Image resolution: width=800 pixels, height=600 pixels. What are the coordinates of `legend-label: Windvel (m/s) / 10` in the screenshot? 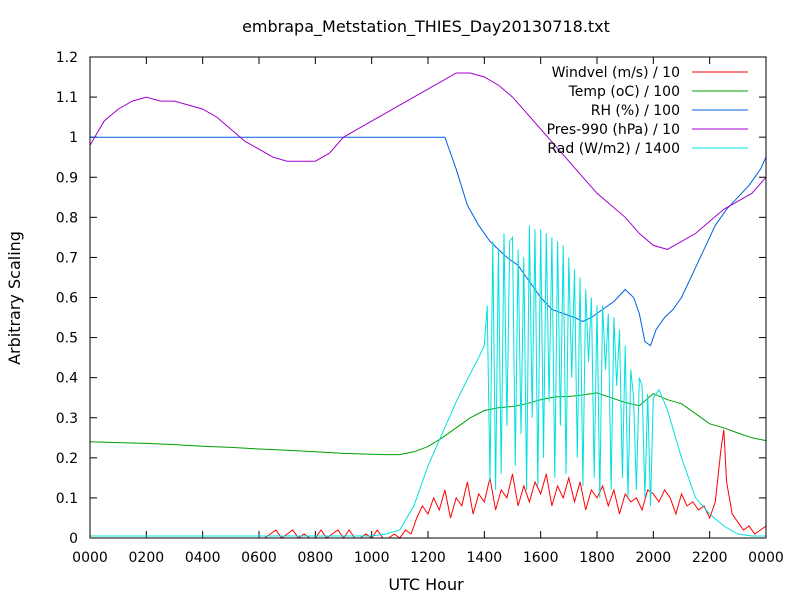 It's located at (616, 73).